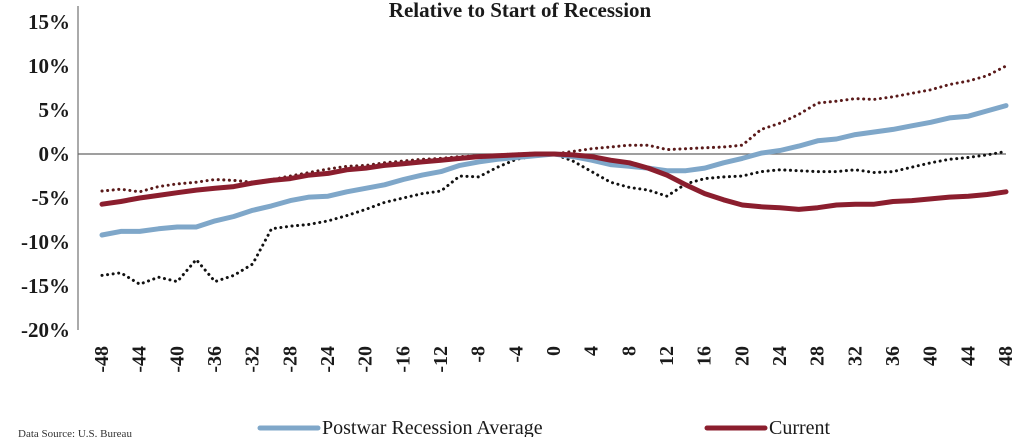 Image resolution: width=1016 pixels, height=442 pixels. What do you see at coordinates (705, 356) in the screenshot?
I see `x-tick-label: 16` at bounding box center [705, 356].